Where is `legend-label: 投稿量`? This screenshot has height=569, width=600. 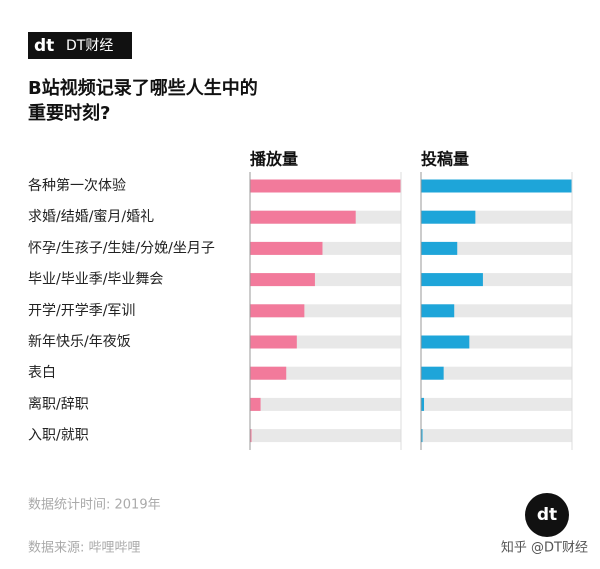
legend-label: 投稿量 is located at coordinates (445, 159).